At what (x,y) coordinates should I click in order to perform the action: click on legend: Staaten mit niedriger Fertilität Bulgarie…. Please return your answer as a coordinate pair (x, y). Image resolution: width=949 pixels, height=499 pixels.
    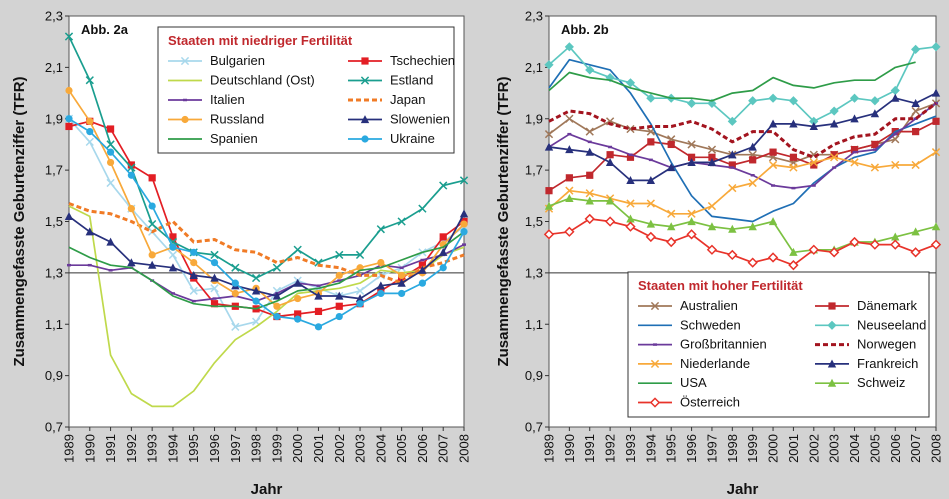
    Looking at the image, I should click on (306, 90).